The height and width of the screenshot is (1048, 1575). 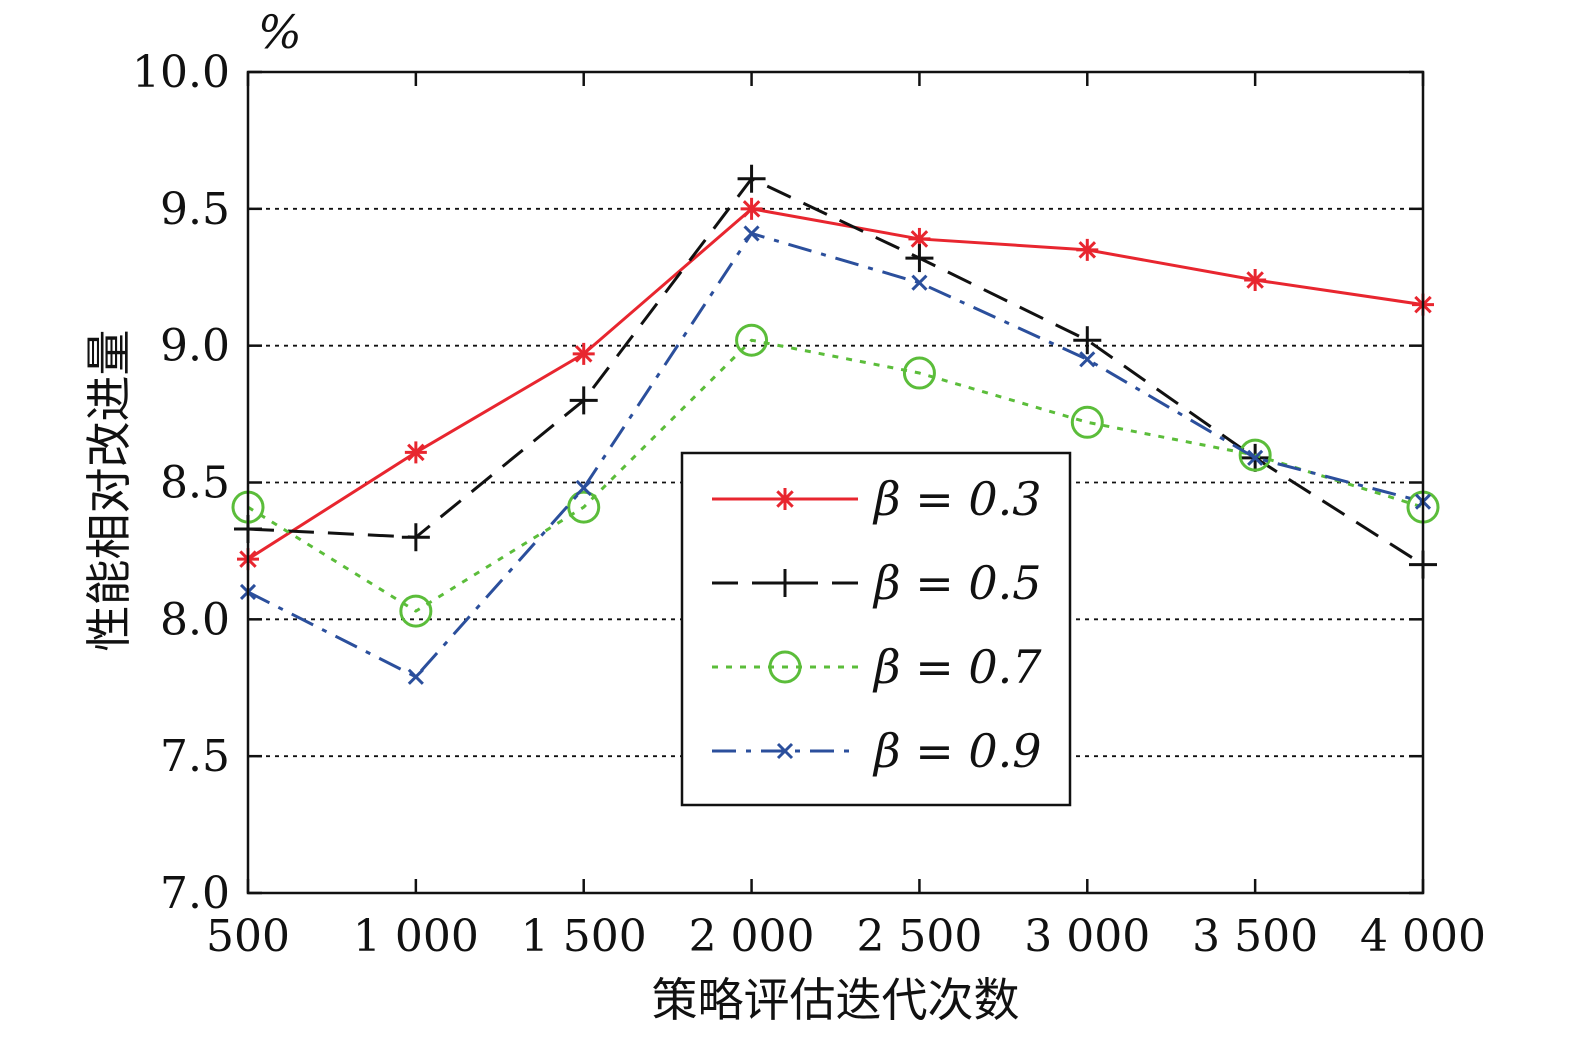 What do you see at coordinates (957, 583) in the screenshot?
I see `legend-label: β = 0.5` at bounding box center [957, 583].